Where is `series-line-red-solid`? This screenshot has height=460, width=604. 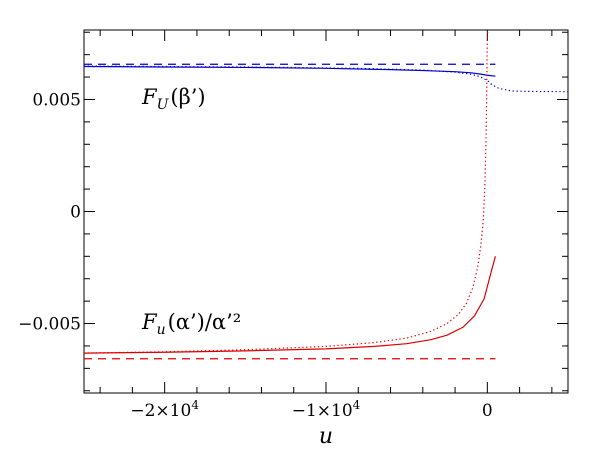
series-line-red-solid is located at coordinates (289, 305).